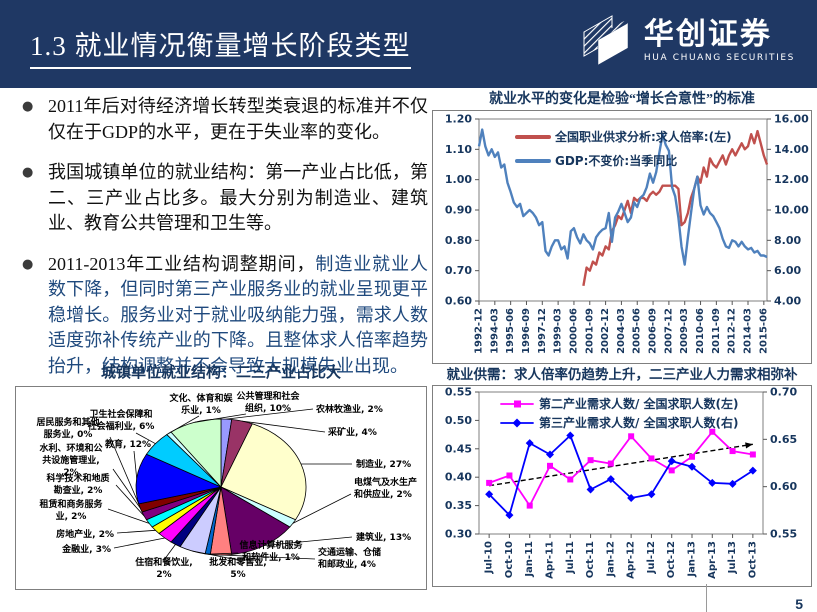  What do you see at coordinates (383, 464) in the screenshot?
I see `svg-text: 制造业, 27%` at bounding box center [383, 464].